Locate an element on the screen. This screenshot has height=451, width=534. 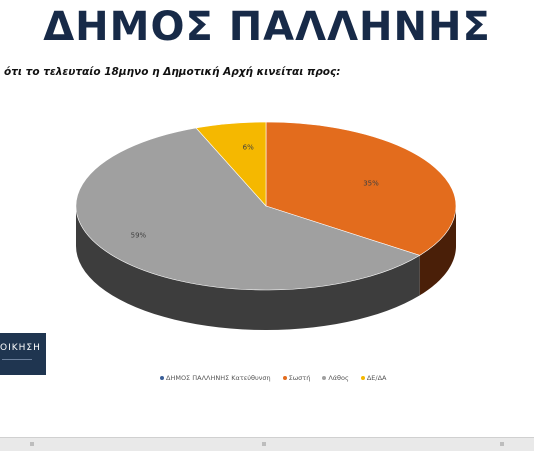
data-label-1: 35% is located at coordinates (371, 183).